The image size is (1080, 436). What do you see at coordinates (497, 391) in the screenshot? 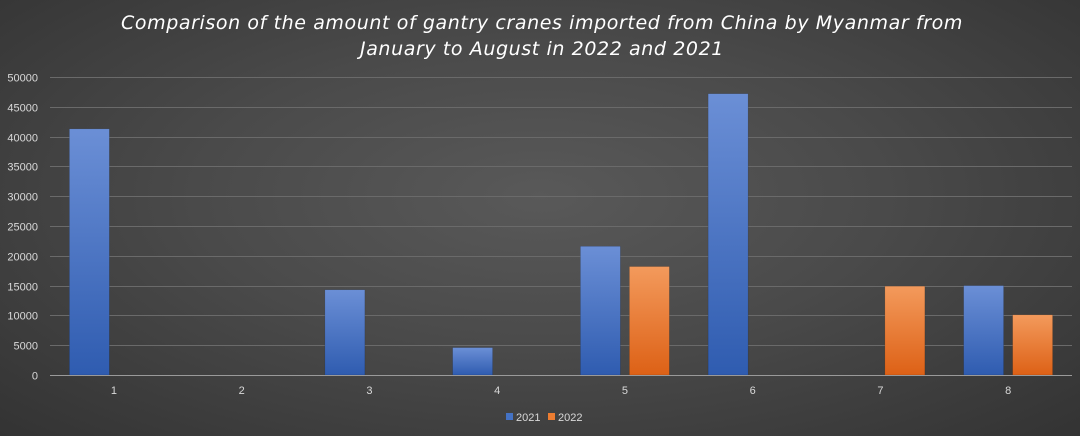
I see `x-tick-label: 4` at bounding box center [497, 391].